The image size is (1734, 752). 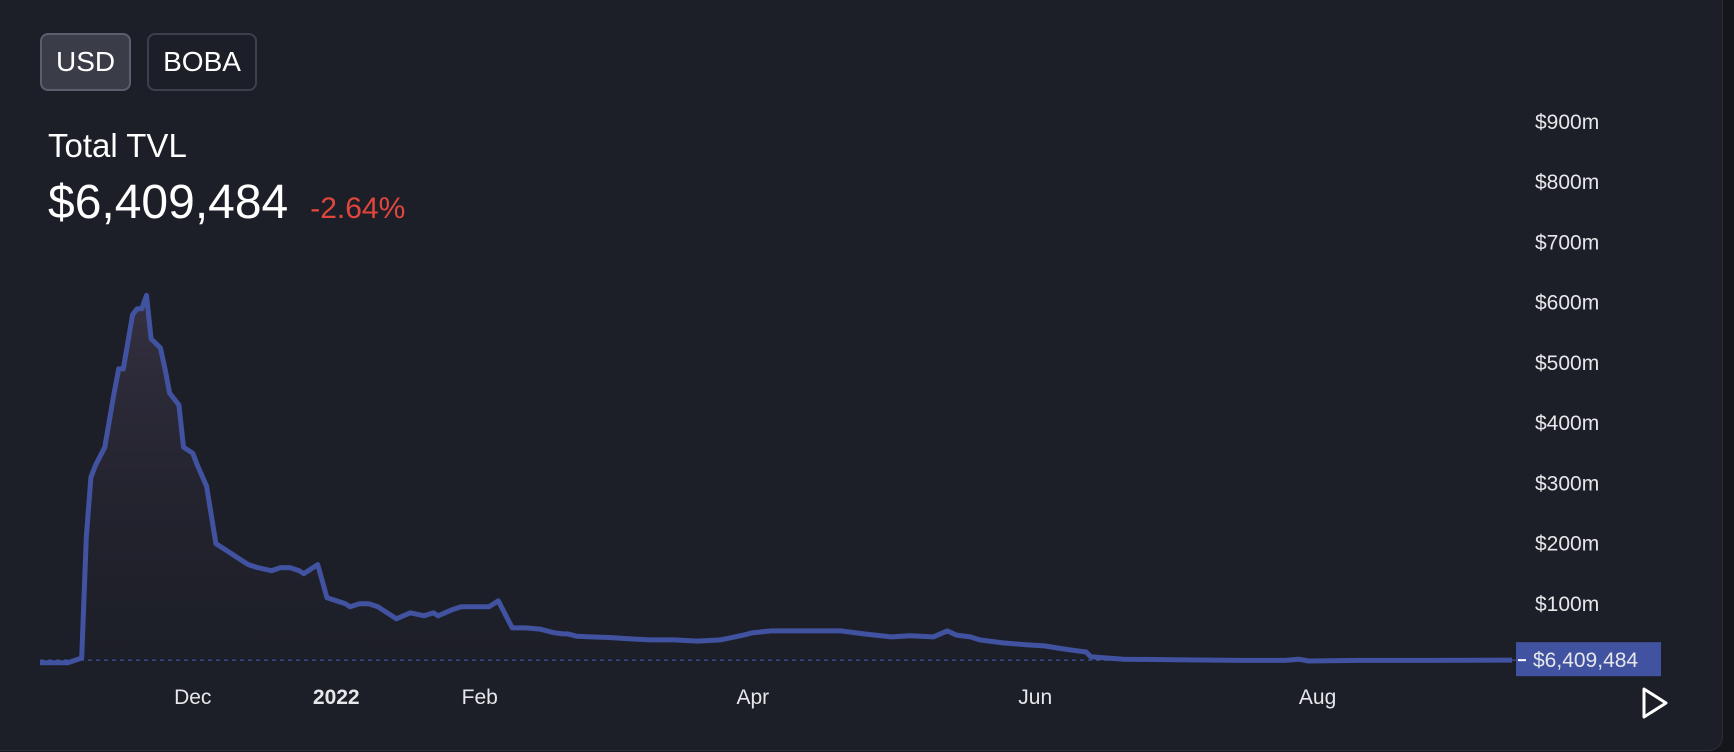 What do you see at coordinates (86, 62) in the screenshot?
I see `usd-toggle-button: USD` at bounding box center [86, 62].